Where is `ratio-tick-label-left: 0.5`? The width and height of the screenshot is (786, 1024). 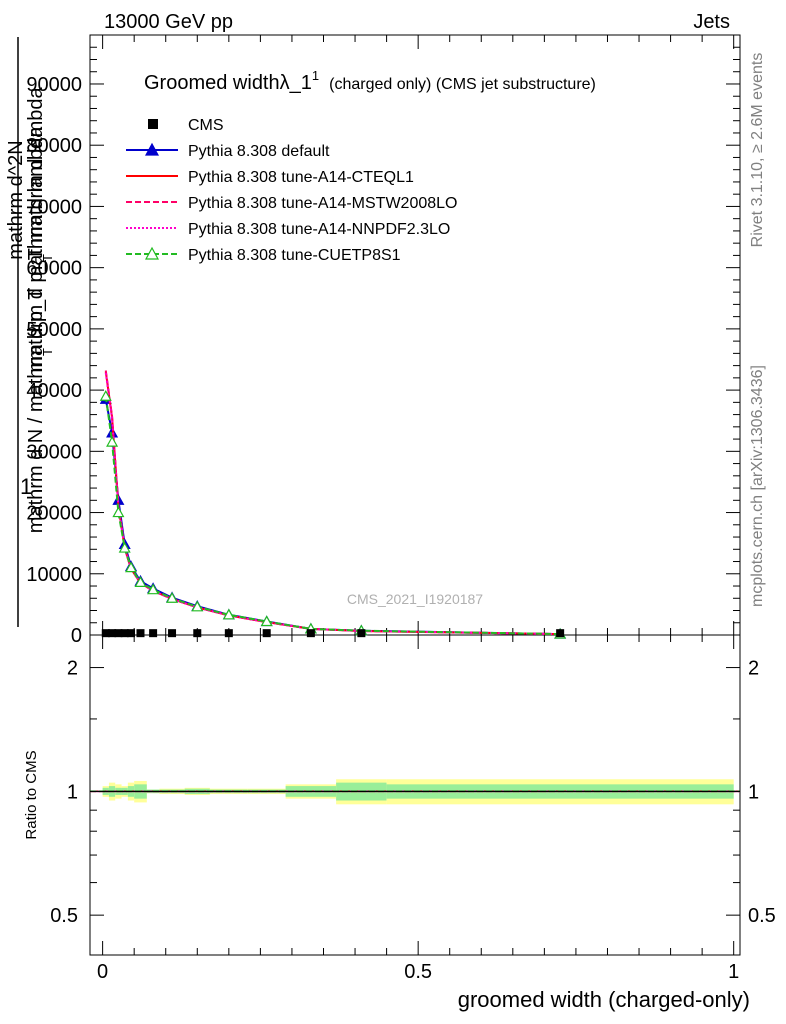 ratio-tick-label-left: 0.5 is located at coordinates (64, 916).